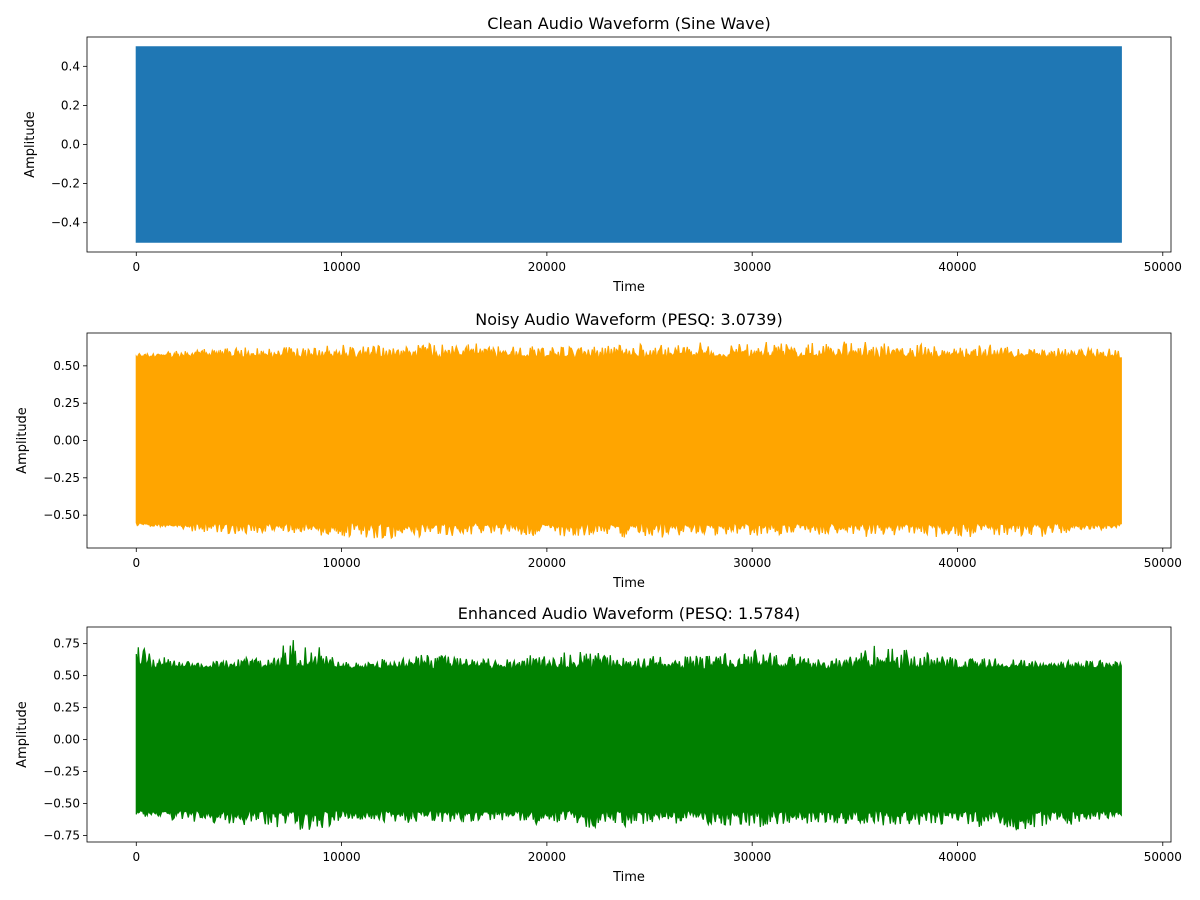 The image size is (1200, 900). I want to click on y-tick-label: 0.4, so click(70, 66).